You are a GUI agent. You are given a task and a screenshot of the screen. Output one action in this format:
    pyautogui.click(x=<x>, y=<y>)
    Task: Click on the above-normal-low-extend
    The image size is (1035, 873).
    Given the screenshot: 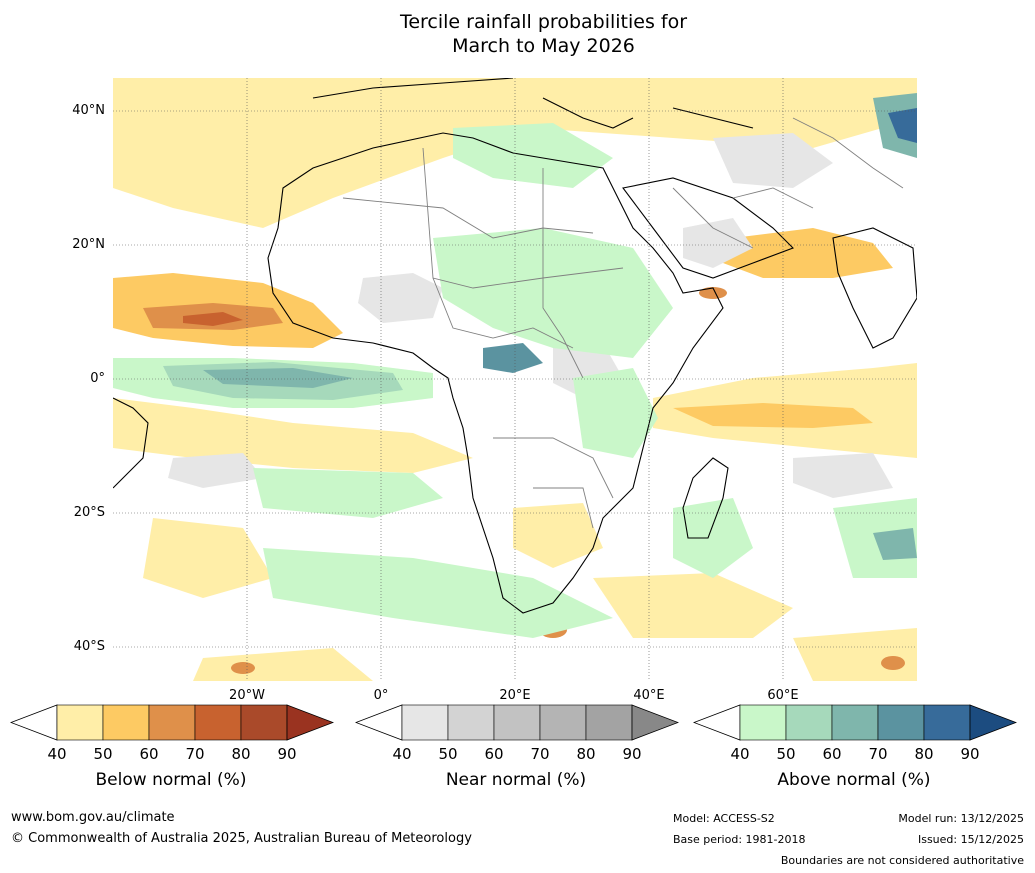 What is the action you would take?
    pyautogui.click(x=716, y=722)
    